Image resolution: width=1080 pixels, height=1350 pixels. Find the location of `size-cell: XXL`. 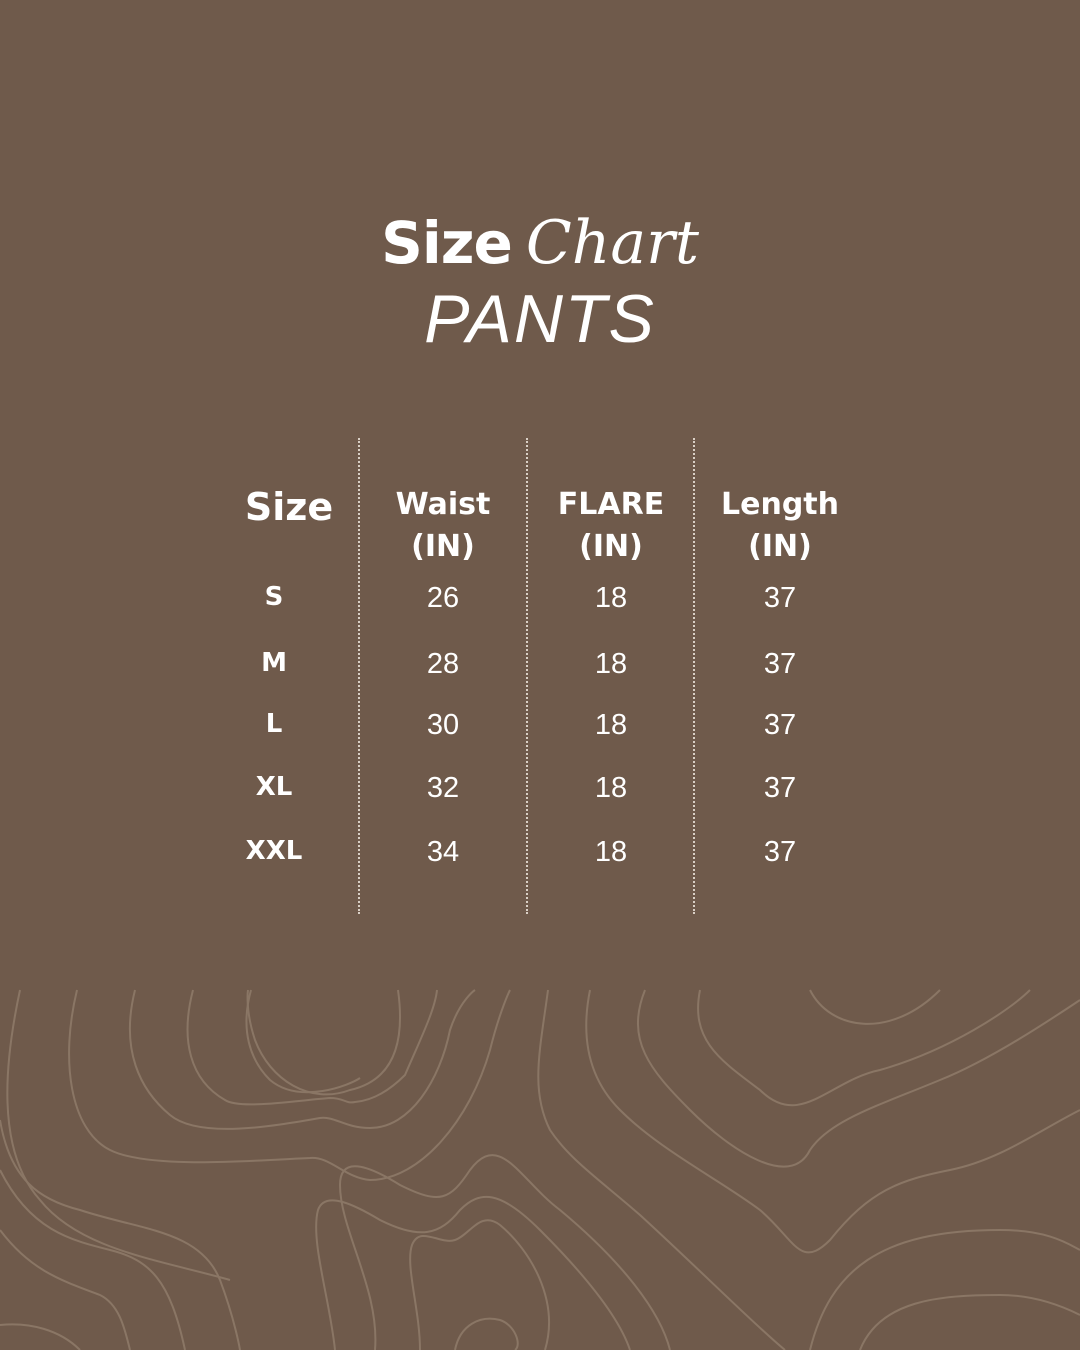

size-cell: XXL is located at coordinates (274, 851).